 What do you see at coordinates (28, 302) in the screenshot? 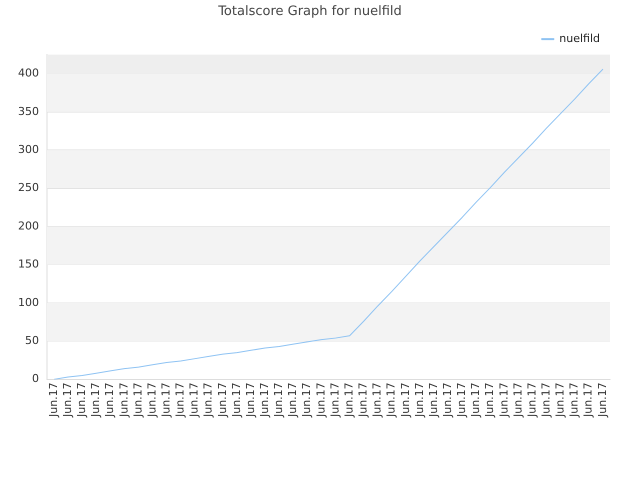
I see `y-tick-label: 100` at bounding box center [28, 302].